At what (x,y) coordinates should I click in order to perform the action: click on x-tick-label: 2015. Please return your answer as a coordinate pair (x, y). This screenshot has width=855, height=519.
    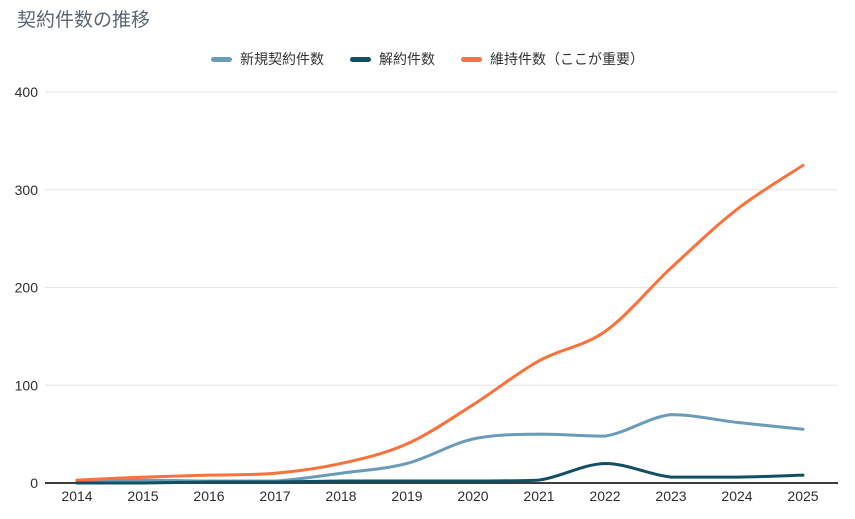
    Looking at the image, I should click on (142, 496).